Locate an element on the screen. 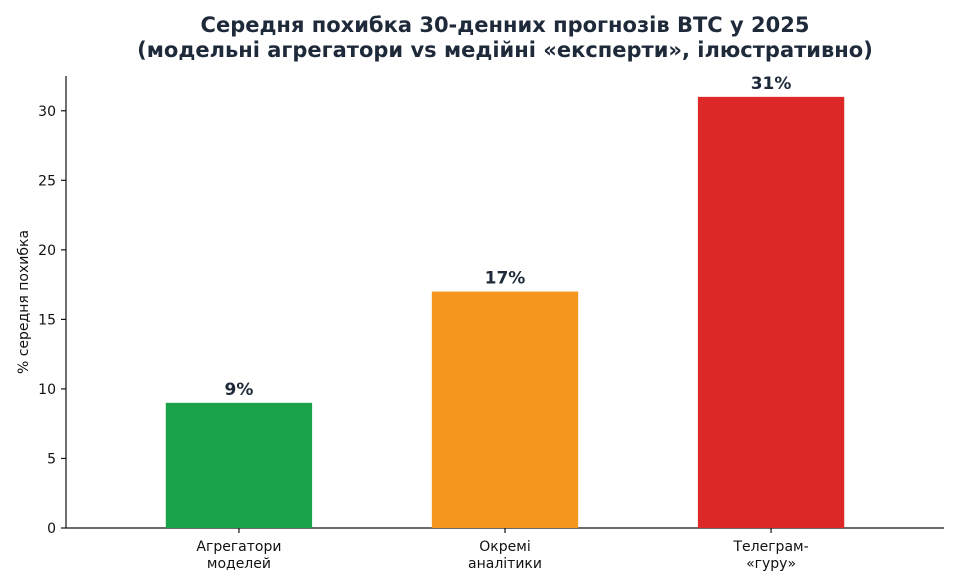 The width and height of the screenshot is (960, 586). y-tick-label: 15 is located at coordinates (47, 320).